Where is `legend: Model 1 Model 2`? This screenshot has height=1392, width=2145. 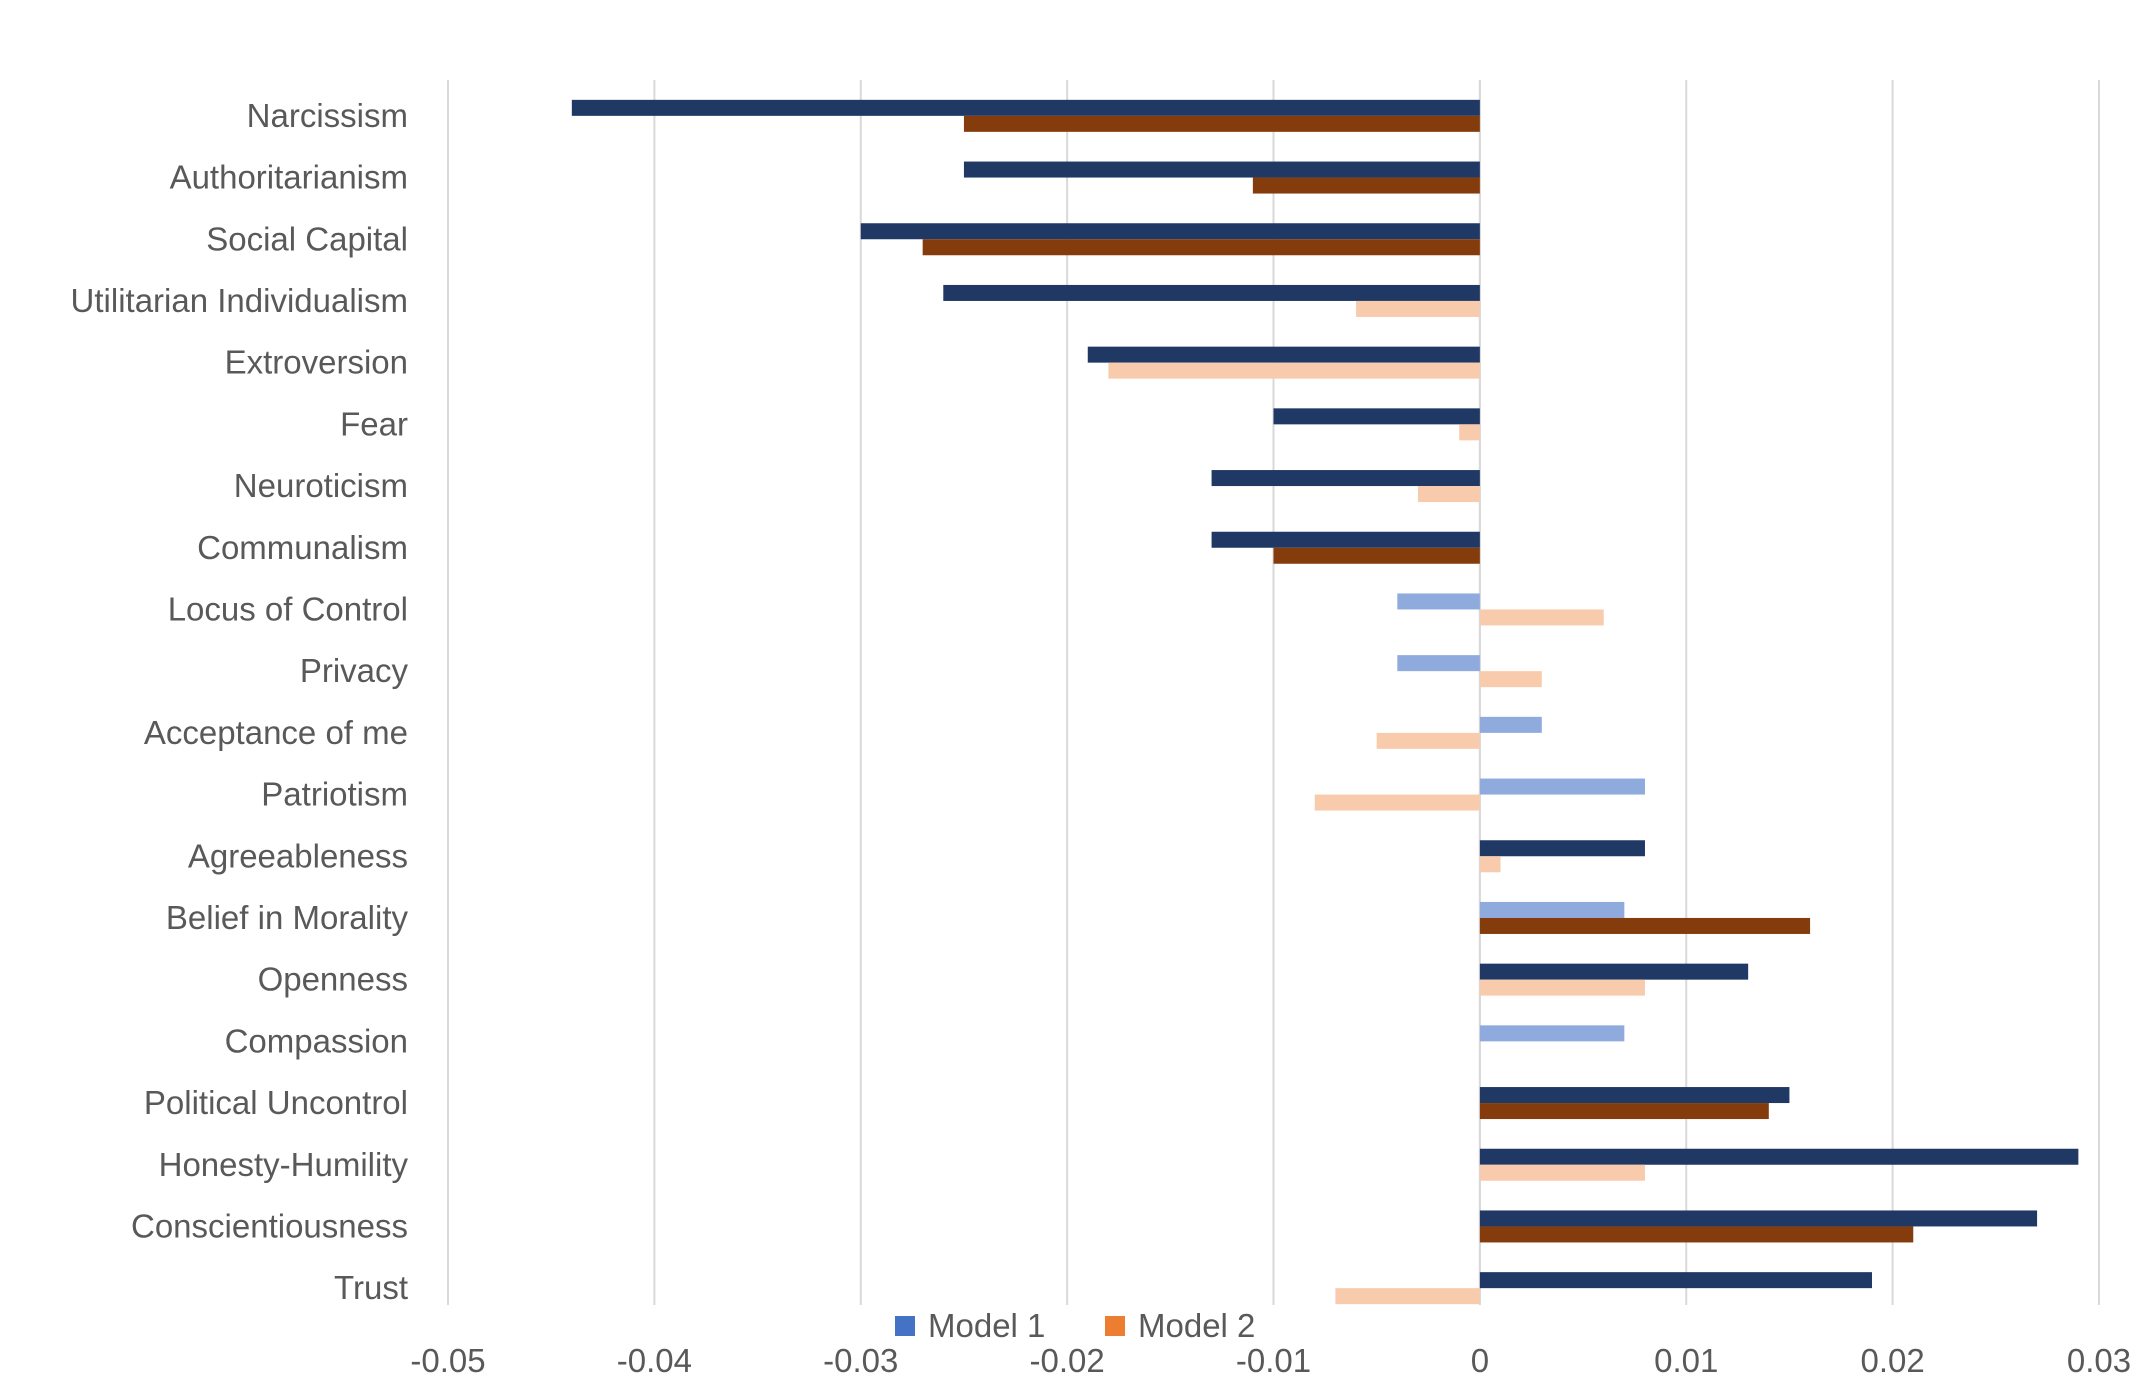
legend: Model 1 Model 2 is located at coordinates (1075, 1325).